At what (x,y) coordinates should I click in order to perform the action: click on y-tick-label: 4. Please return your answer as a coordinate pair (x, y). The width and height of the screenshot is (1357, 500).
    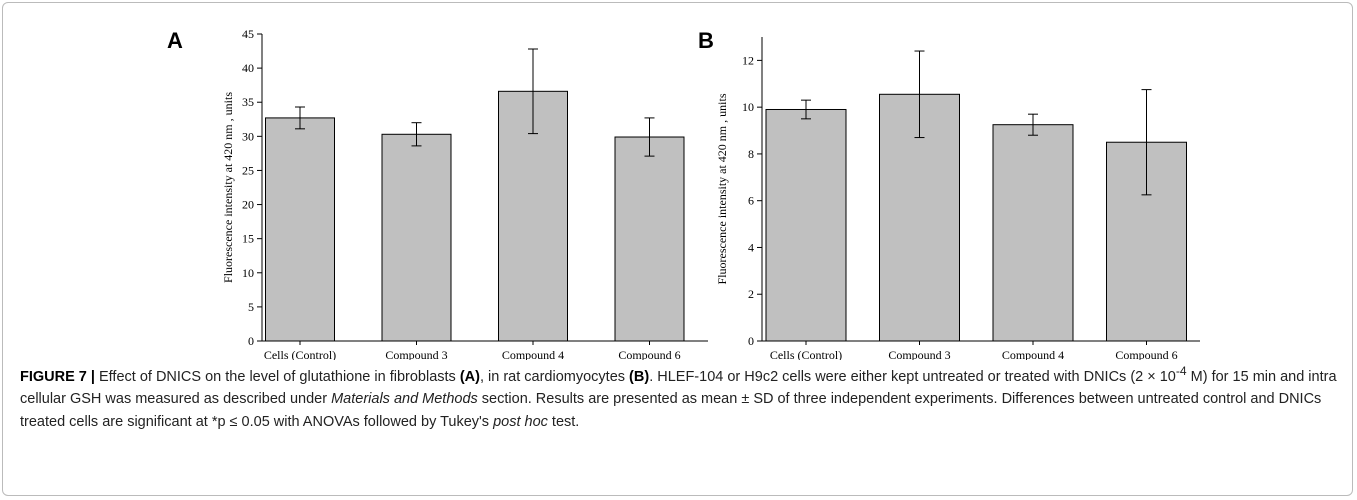
    Looking at the image, I should click on (751, 247).